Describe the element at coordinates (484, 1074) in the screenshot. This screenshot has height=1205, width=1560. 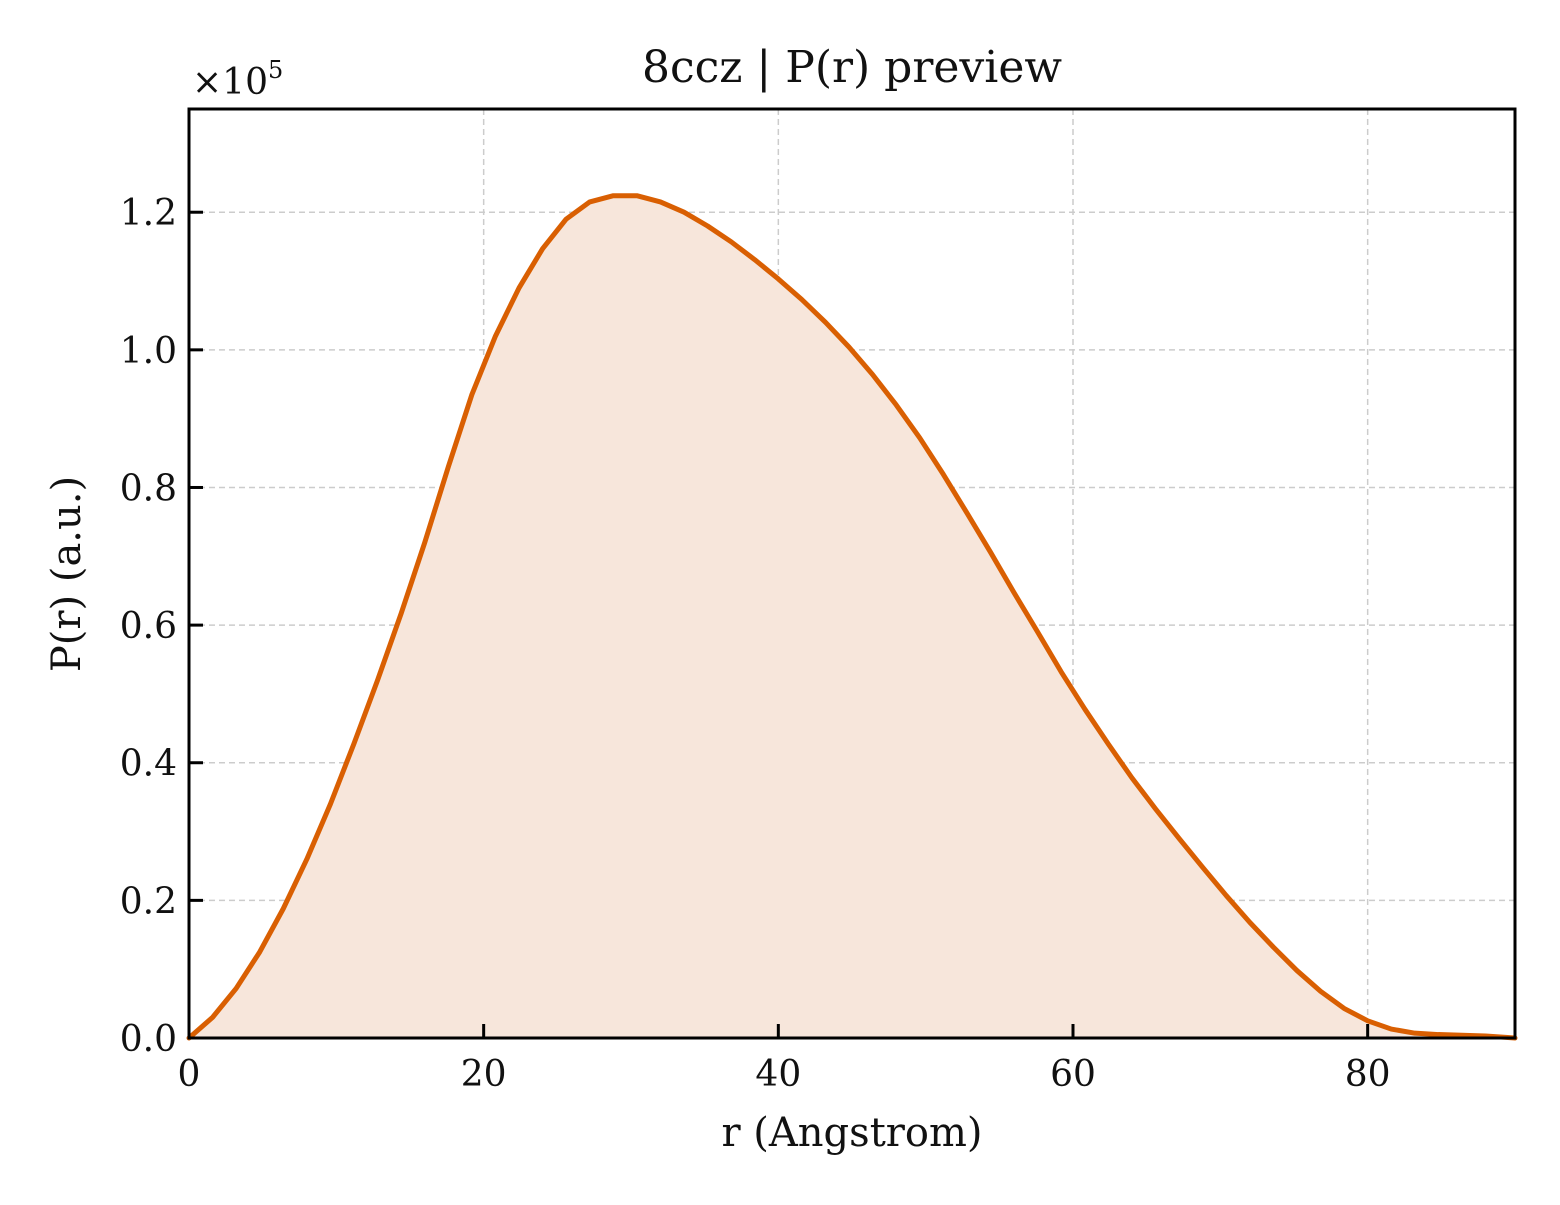
I see `x-tick-label: 20` at that location.